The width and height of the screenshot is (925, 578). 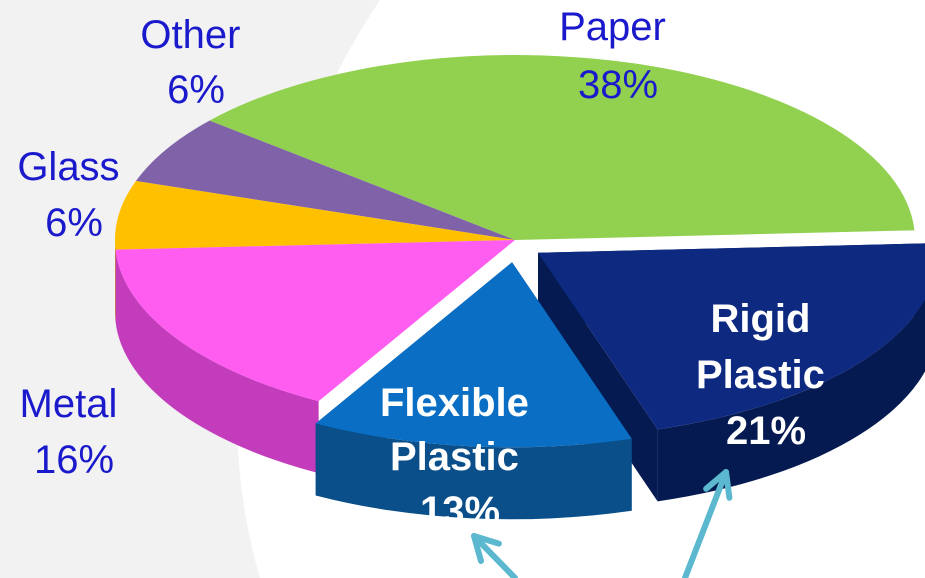 I want to click on slice-rigid-plastic, so click(x=731, y=336).